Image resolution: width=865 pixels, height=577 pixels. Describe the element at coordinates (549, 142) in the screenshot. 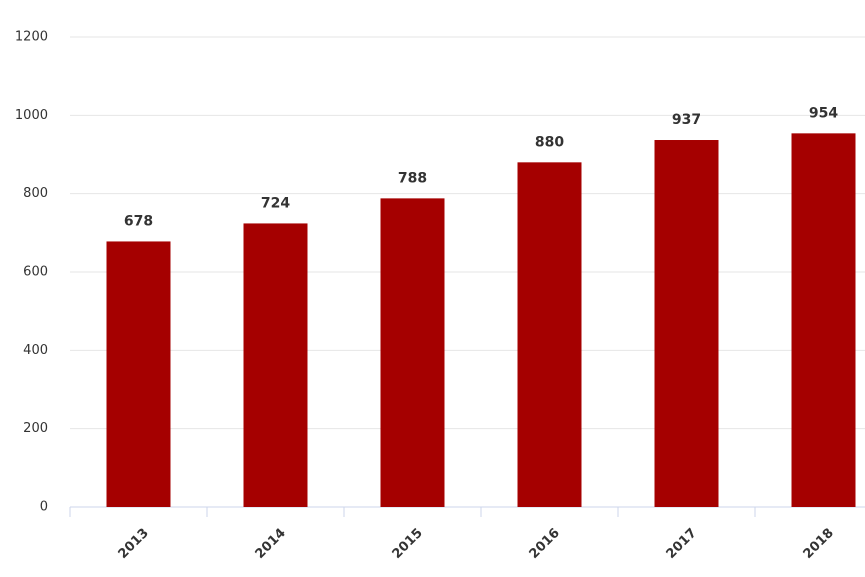

I see `value-label: 880` at that location.